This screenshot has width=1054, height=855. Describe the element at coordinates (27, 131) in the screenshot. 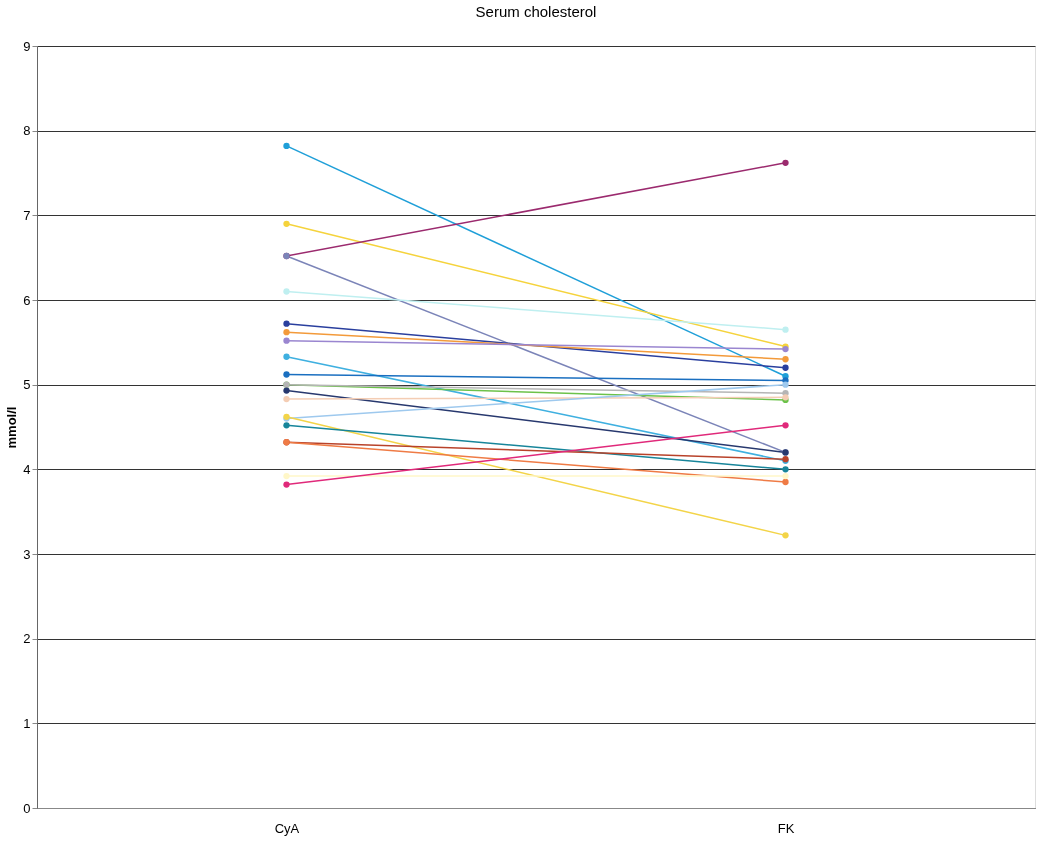

I see `y-tick-label: 8` at that location.